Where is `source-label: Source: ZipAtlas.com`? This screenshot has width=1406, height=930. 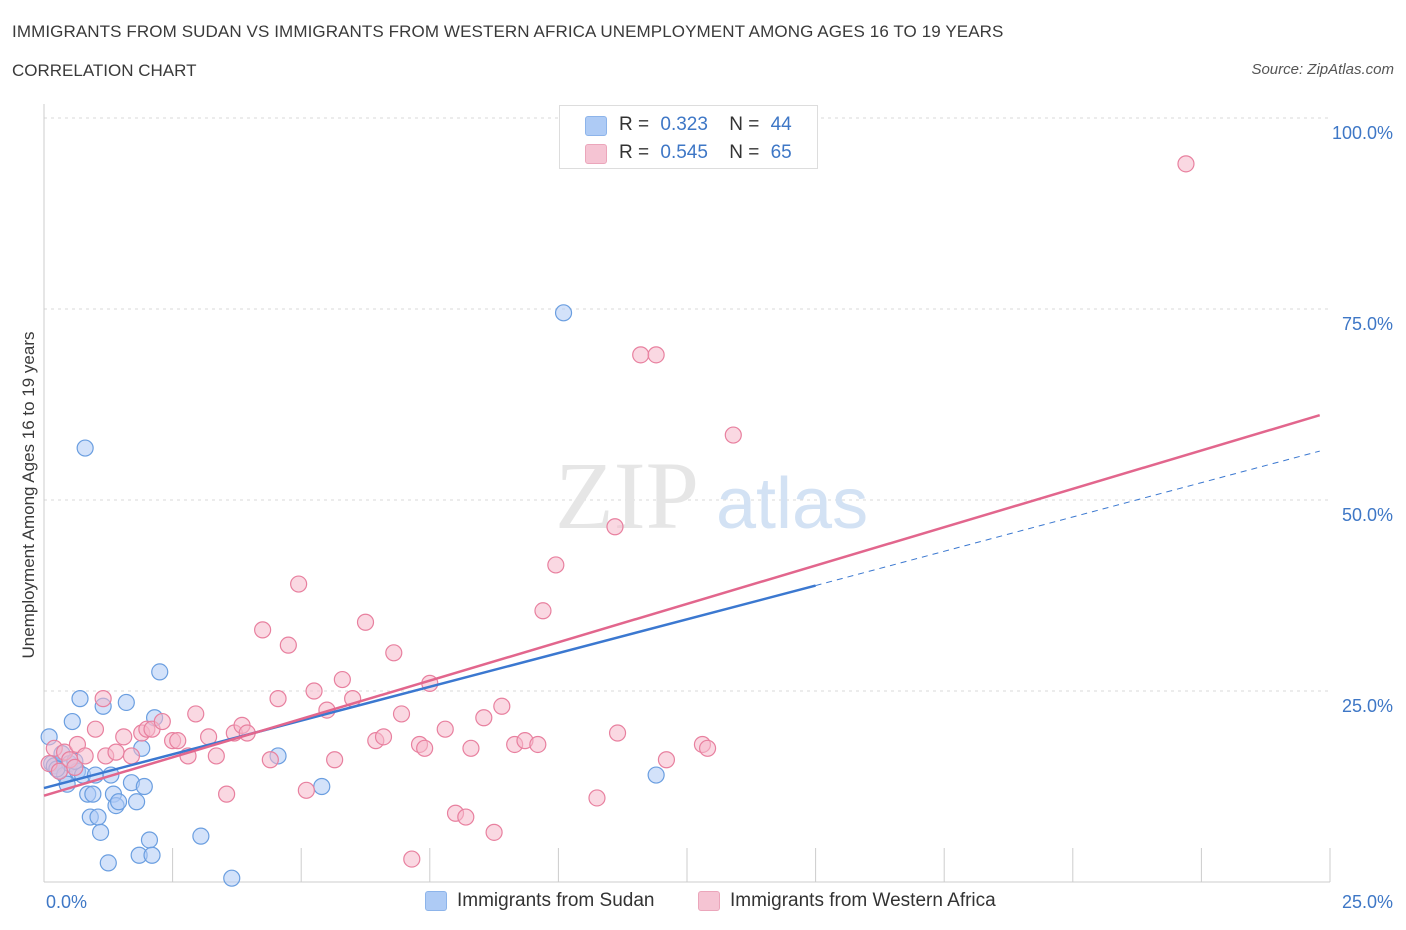 source-label: Source: ZipAtlas.com is located at coordinates (1322, 69).